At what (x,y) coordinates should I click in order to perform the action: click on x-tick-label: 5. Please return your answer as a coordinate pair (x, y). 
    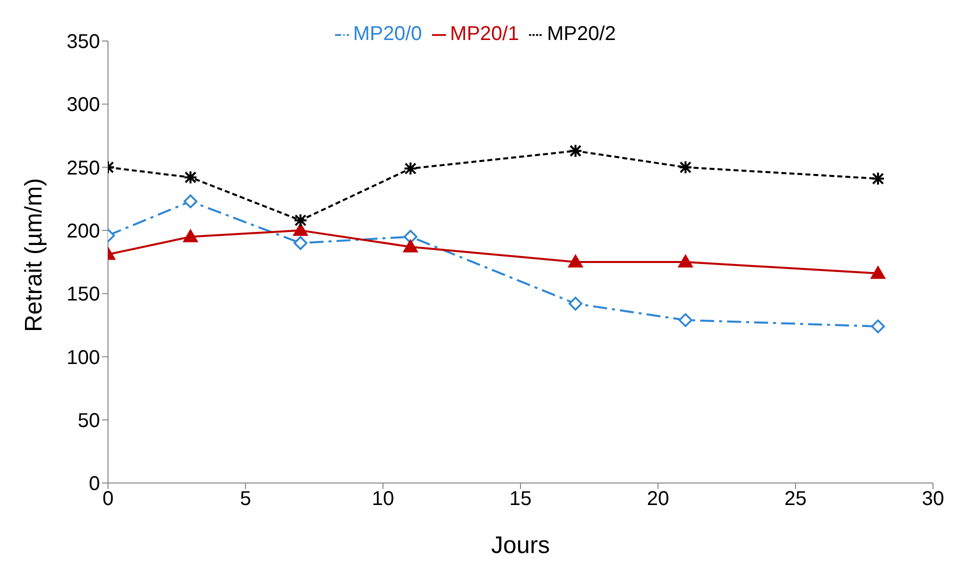
    Looking at the image, I should click on (246, 499).